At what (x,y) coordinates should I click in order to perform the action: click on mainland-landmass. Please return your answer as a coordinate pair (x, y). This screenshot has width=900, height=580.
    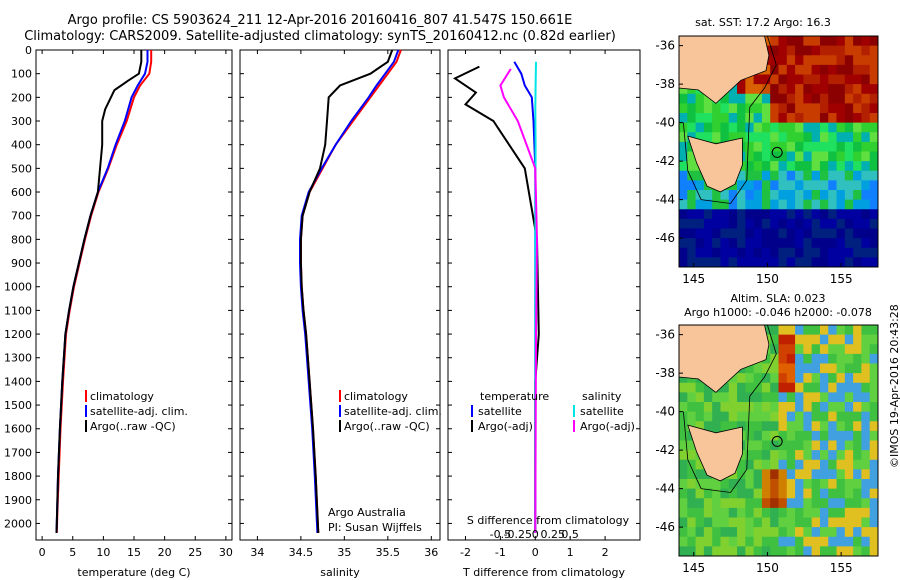
    Looking at the image, I should click on (724, 358).